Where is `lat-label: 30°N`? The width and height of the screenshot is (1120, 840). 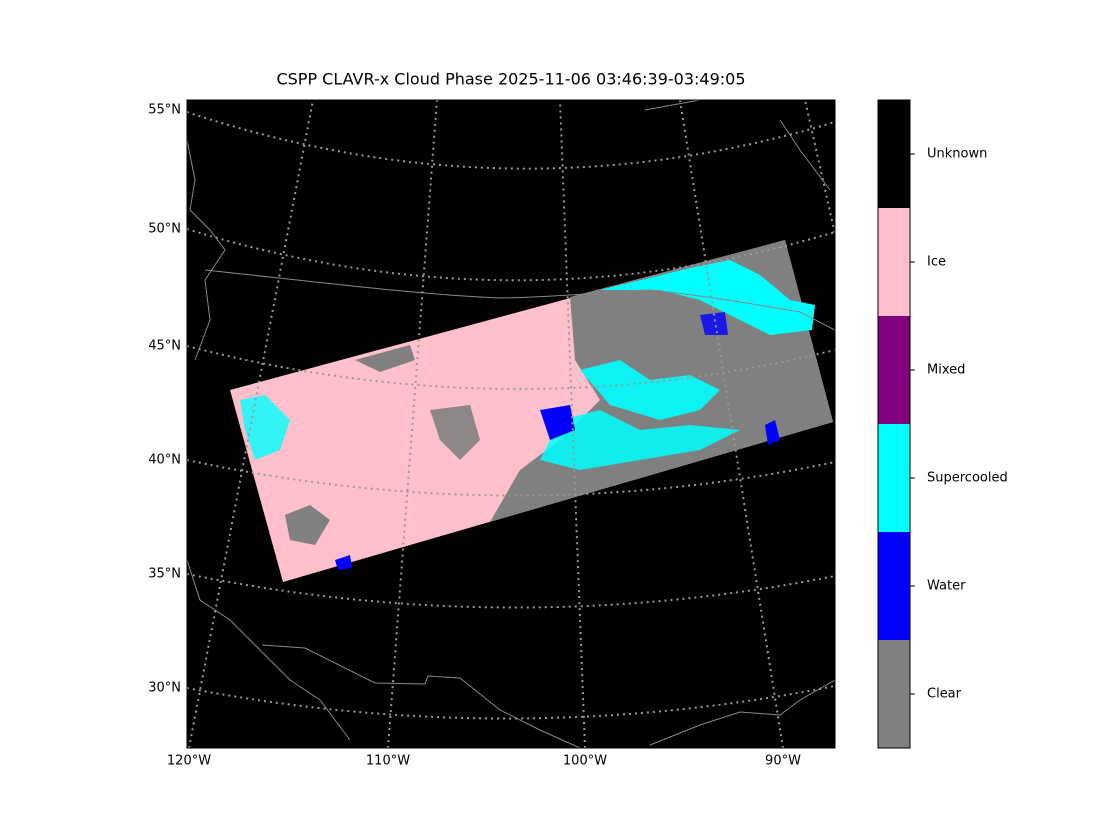 lat-label: 30°N is located at coordinates (164, 688).